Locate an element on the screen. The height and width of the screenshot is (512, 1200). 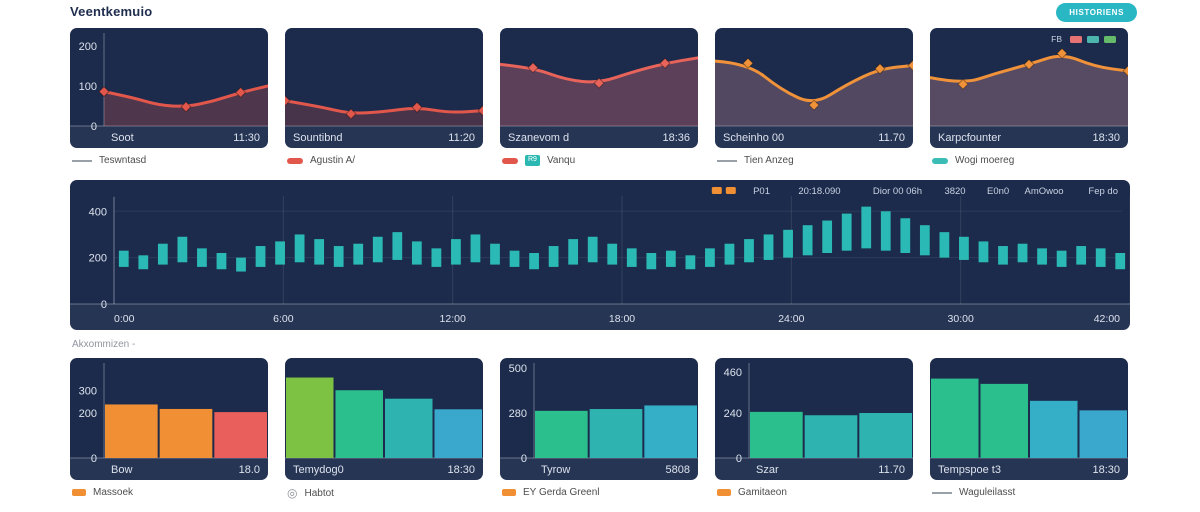
legend-label: EY Gerda Greenl is located at coordinates (561, 492).